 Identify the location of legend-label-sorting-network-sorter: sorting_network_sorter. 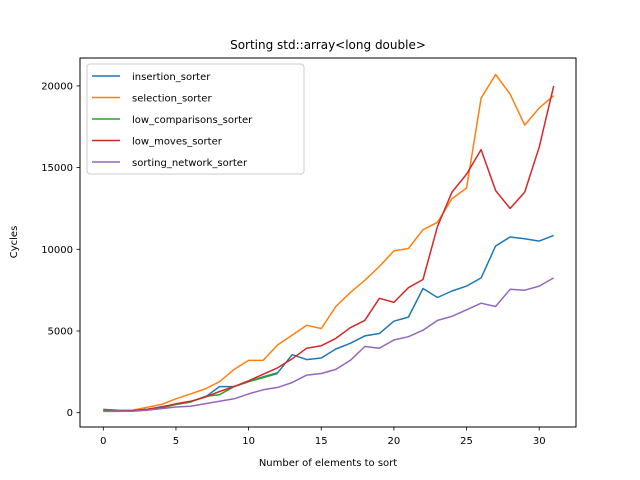
(190, 163).